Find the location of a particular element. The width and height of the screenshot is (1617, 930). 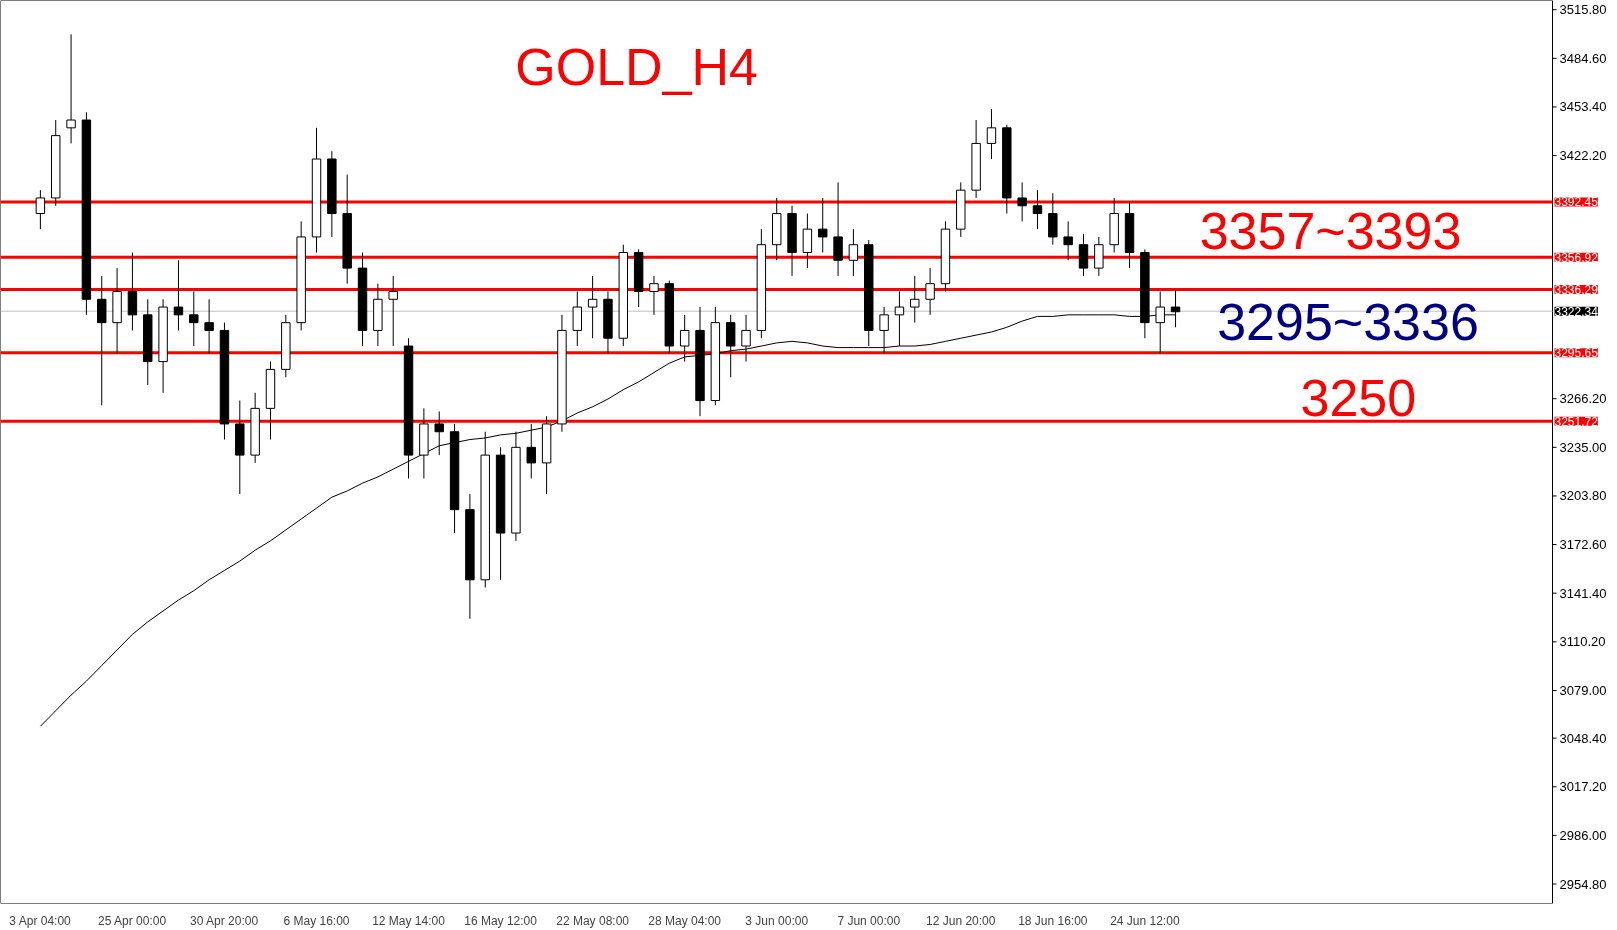

y-tick-label: 3235.00 is located at coordinates (1583, 447).